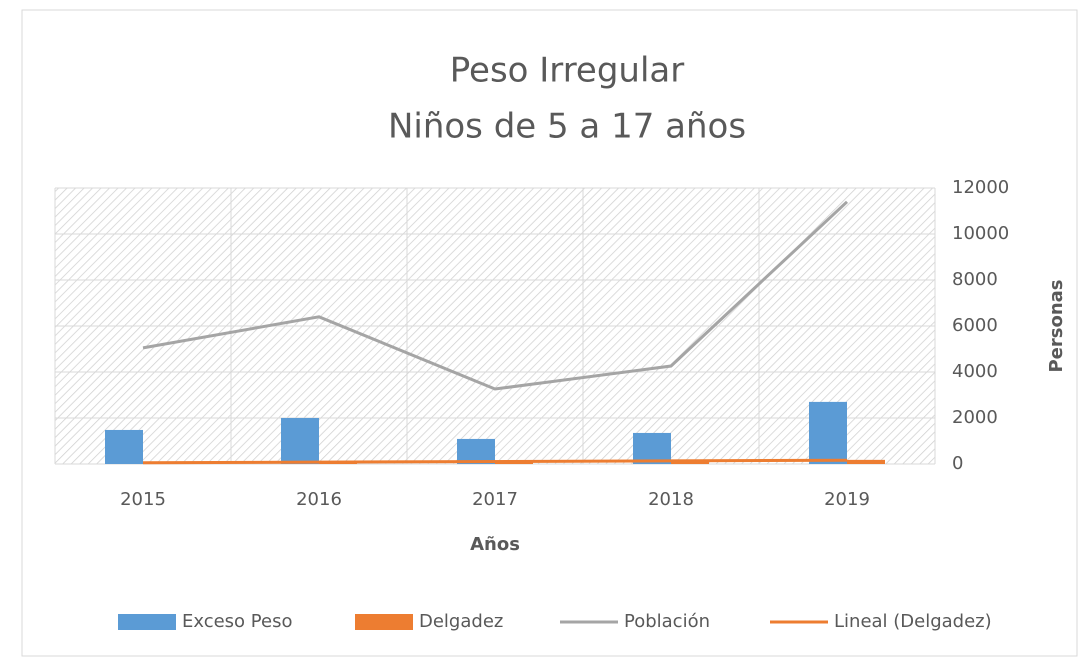  I want to click on x-tick-label: 2016, so click(319, 499).